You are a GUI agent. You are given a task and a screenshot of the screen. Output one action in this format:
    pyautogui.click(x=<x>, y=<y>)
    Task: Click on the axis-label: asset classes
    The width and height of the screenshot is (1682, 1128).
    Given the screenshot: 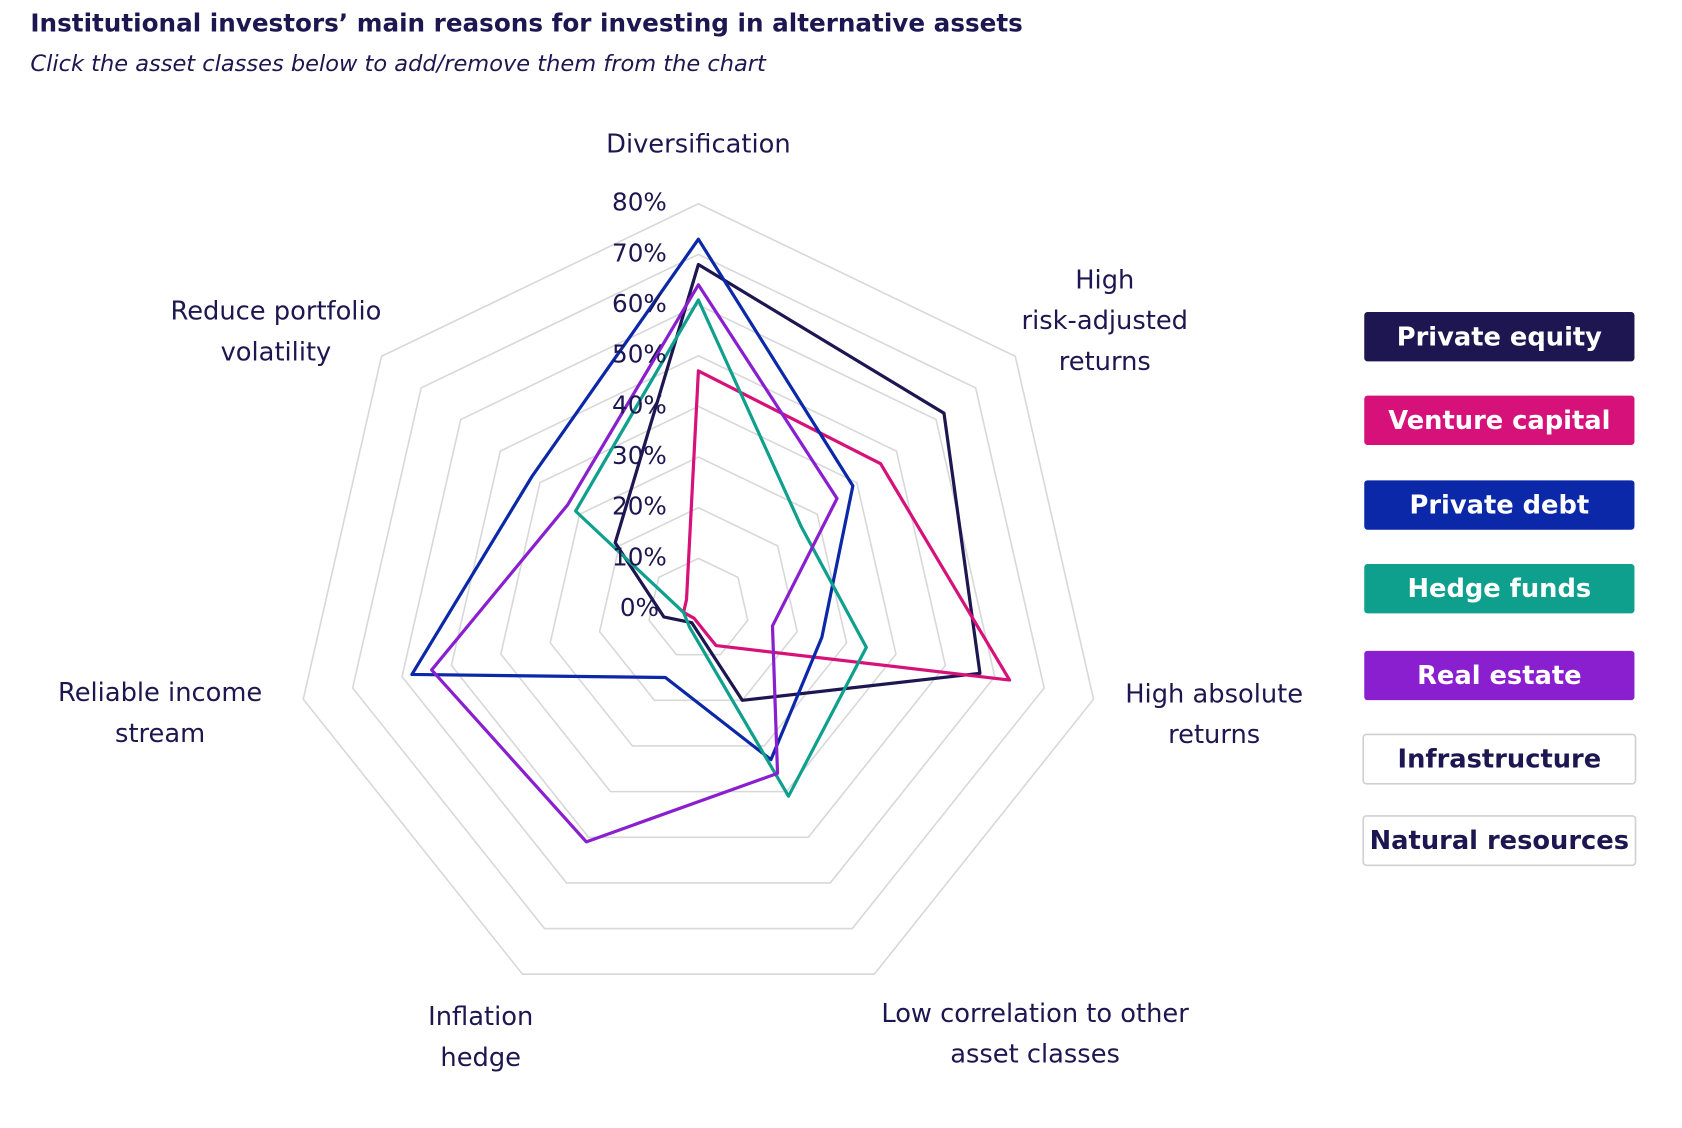 What is the action you would take?
    pyautogui.click(x=1035, y=1055)
    